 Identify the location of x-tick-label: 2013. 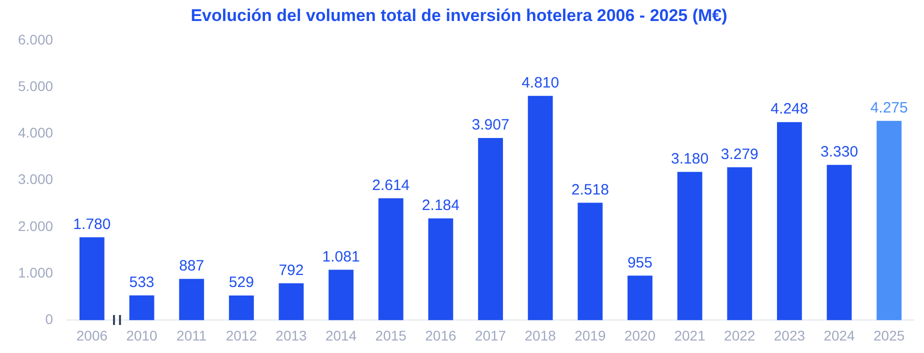
(292, 335).